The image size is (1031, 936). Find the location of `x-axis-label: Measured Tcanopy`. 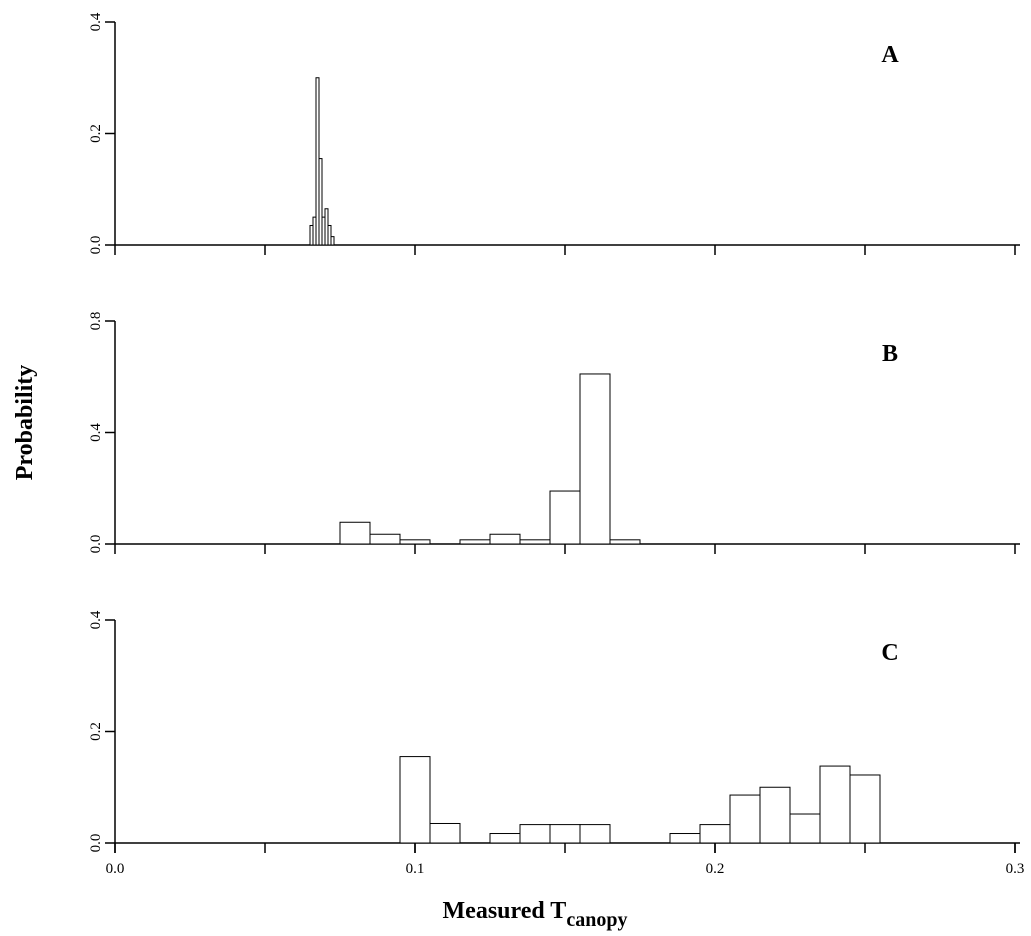

x-axis-label: Measured Tcanopy is located at coordinates (535, 914).